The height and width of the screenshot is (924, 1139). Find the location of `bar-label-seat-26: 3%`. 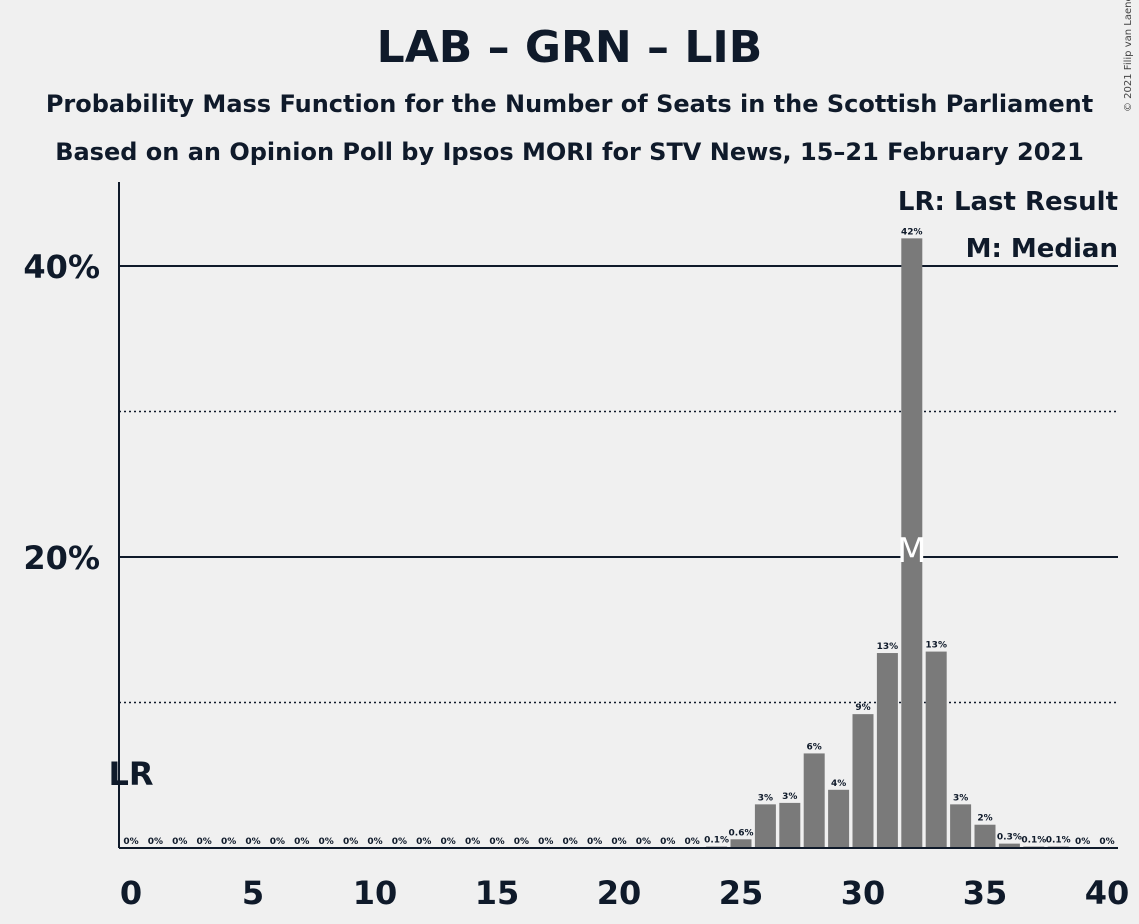

bar-label-seat-26: 3% is located at coordinates (765, 798).